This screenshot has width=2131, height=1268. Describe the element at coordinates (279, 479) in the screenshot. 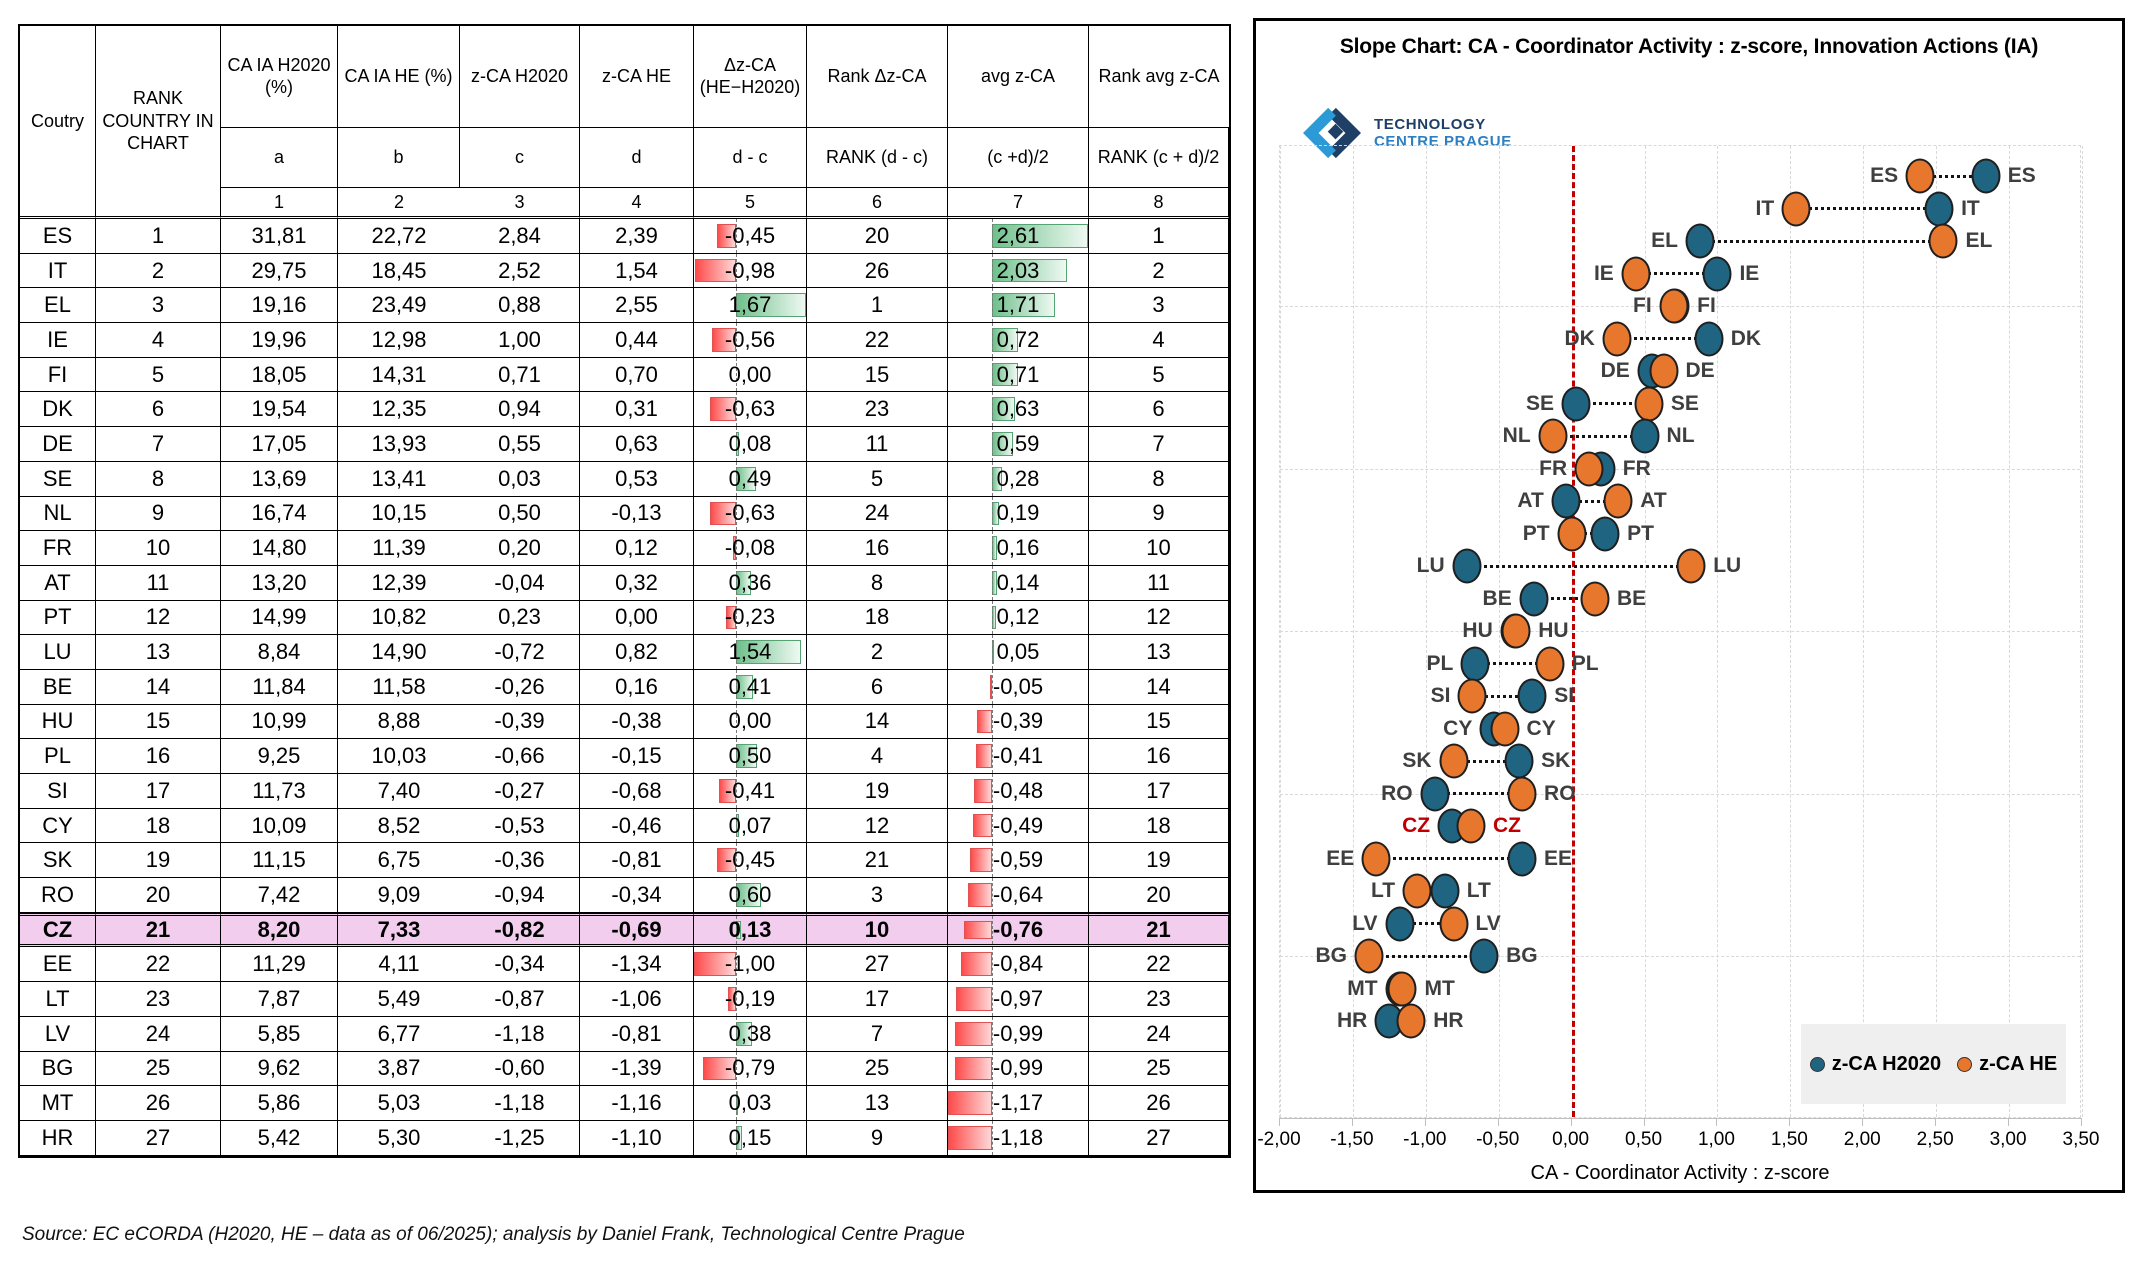

I see `table-cell-value: 13,69` at that location.